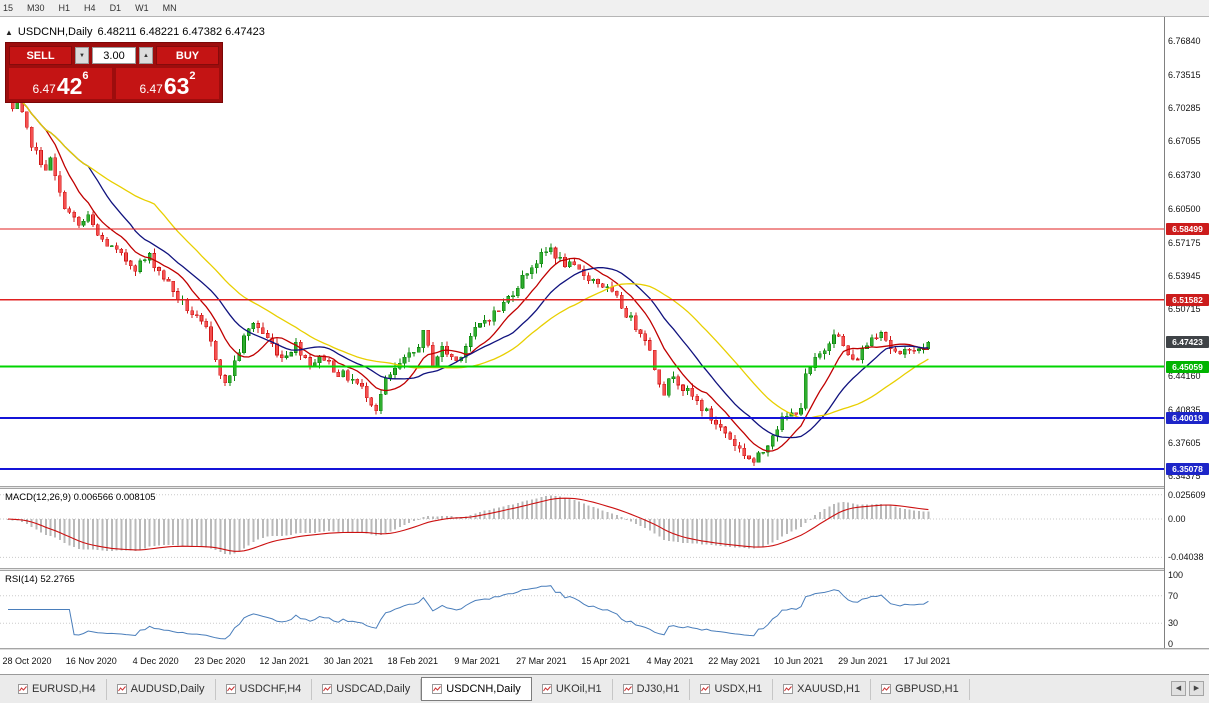 The height and width of the screenshot is (703, 1209). Describe the element at coordinates (1196, 688) in the screenshot. I see `tabs-scroll-right-button: ▶` at that location.